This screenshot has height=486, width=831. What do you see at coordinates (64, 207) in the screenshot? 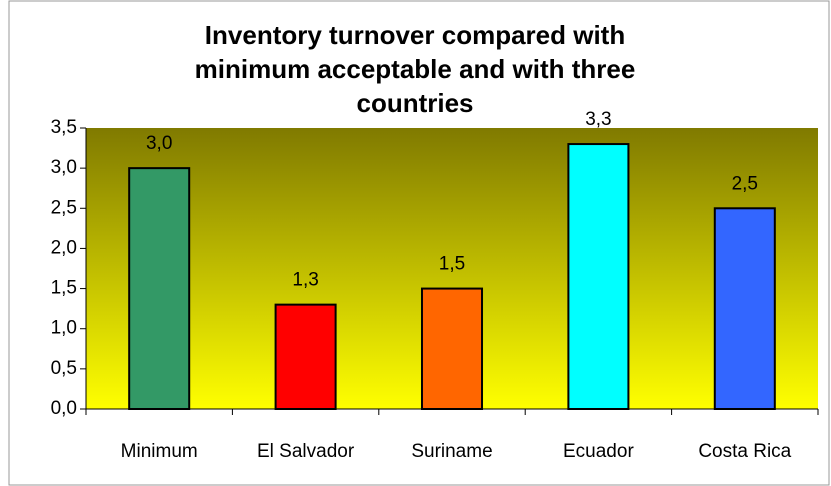
I see `y-tick-label: 2,5` at bounding box center [64, 207].